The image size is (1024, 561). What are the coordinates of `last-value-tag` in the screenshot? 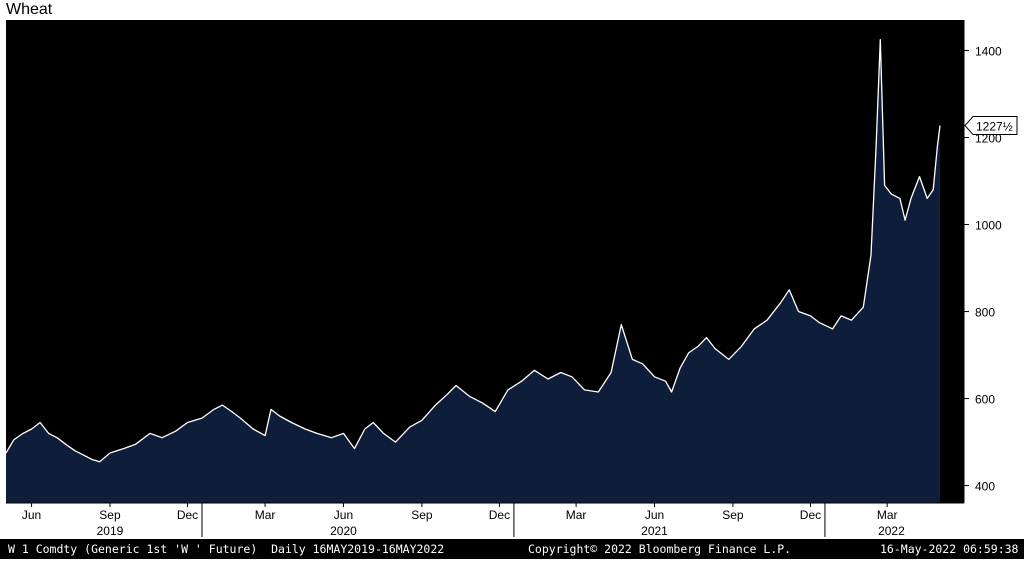 It's located at (991, 126).